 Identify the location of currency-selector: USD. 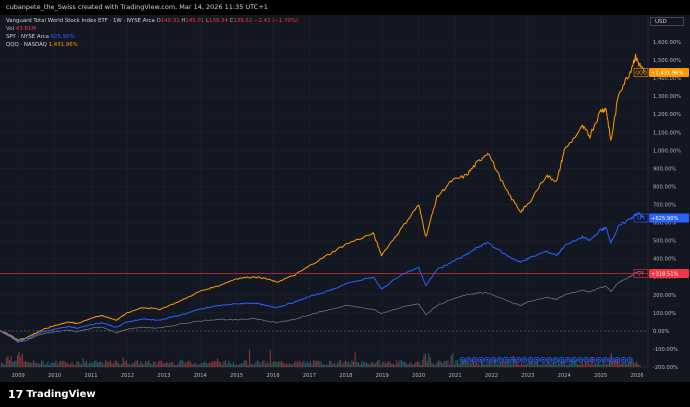
(667, 21).